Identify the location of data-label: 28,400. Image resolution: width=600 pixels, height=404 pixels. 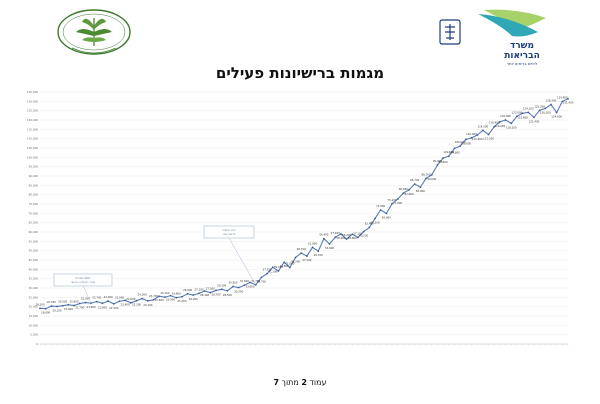
(204, 295).